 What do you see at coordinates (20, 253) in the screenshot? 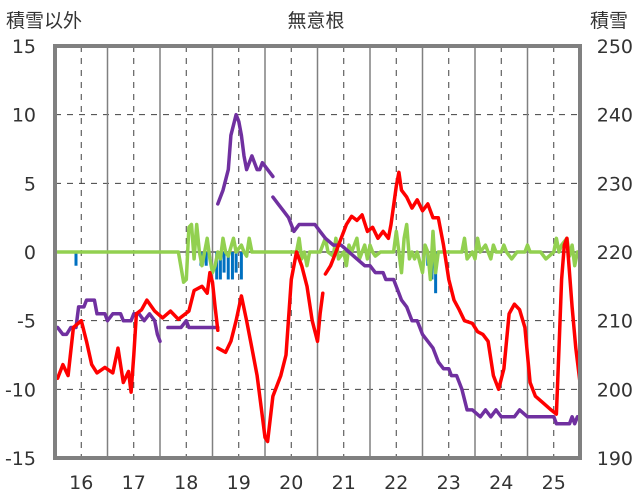
I see `left-tick-labels: 15 10 5 0 -5 -10 -15` at bounding box center [20, 253].